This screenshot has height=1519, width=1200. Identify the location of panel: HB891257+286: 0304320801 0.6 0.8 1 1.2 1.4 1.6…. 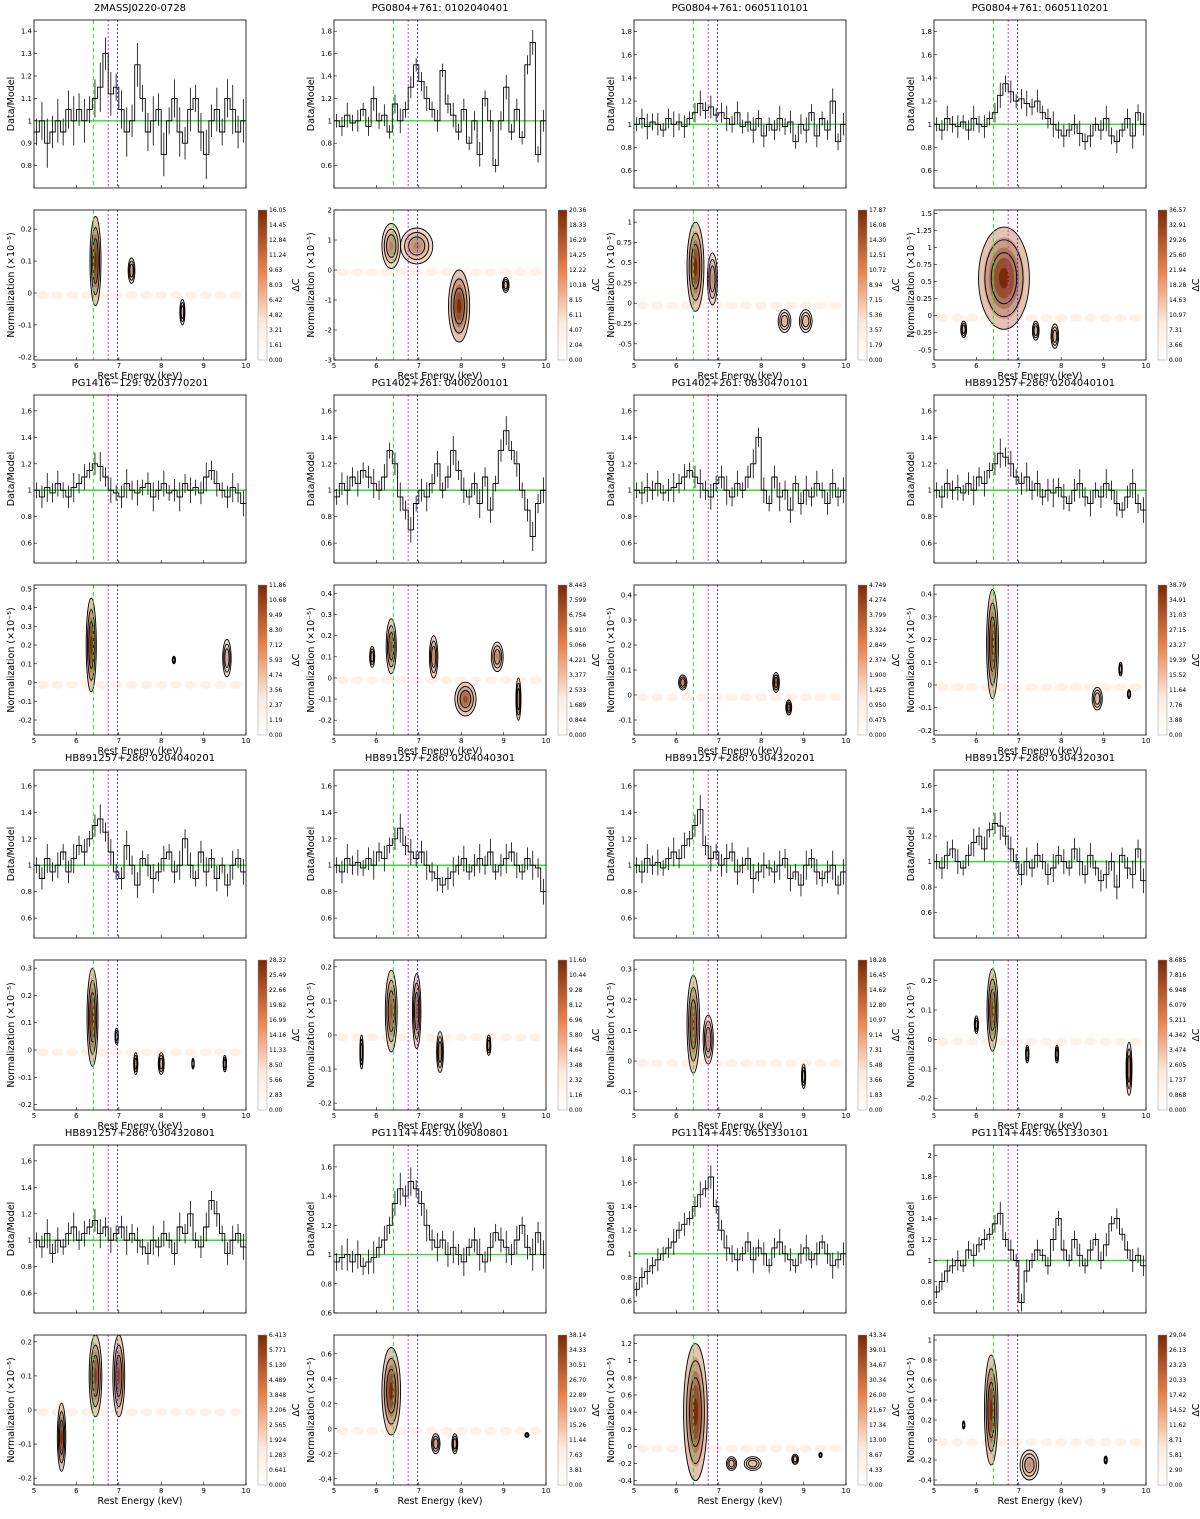
(154, 1317).